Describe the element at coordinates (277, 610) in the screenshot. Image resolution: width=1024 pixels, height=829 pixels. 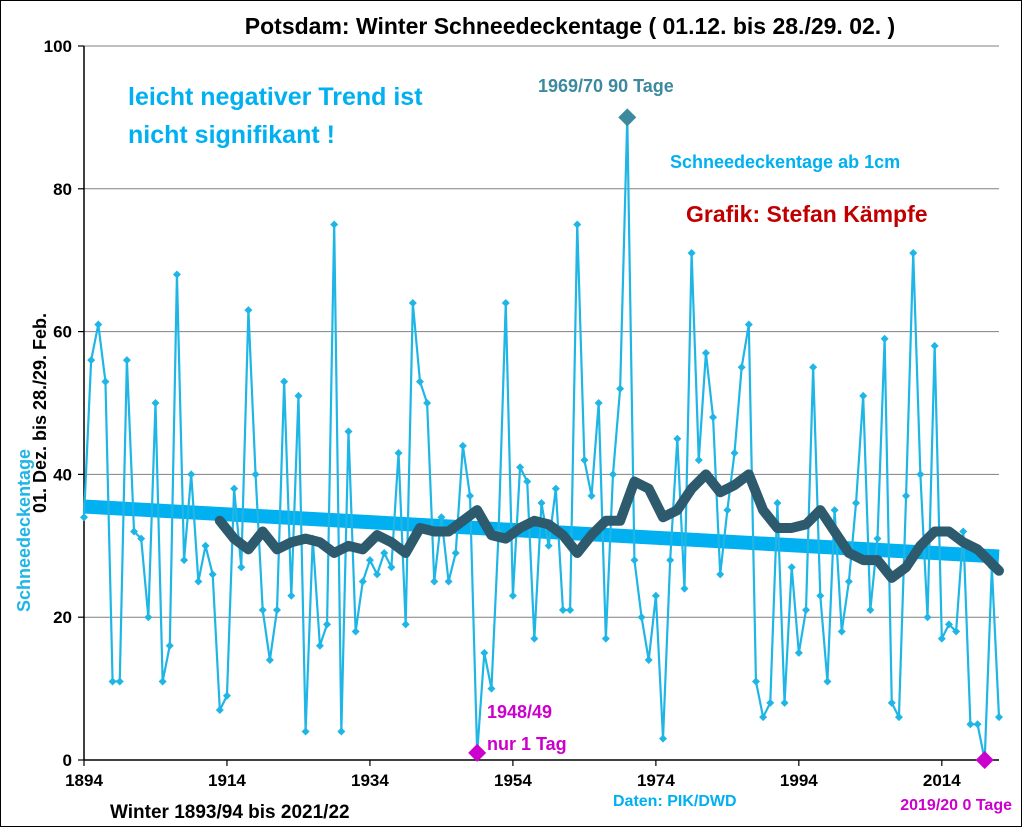
I see `data-point-1921` at that location.